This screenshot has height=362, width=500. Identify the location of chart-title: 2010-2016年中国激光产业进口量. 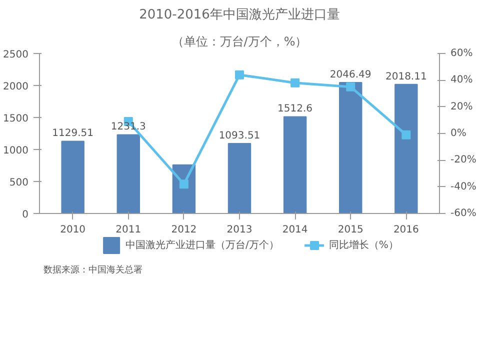
(239, 15).